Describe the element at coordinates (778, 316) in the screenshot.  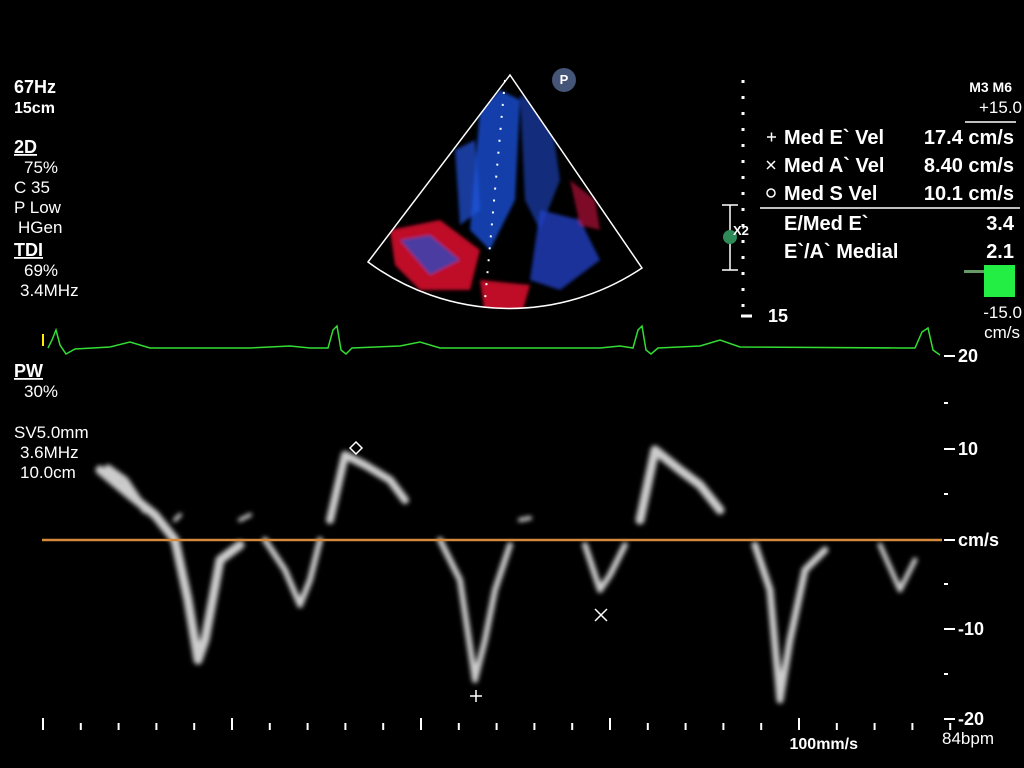
I see `max-depth: 15` at that location.